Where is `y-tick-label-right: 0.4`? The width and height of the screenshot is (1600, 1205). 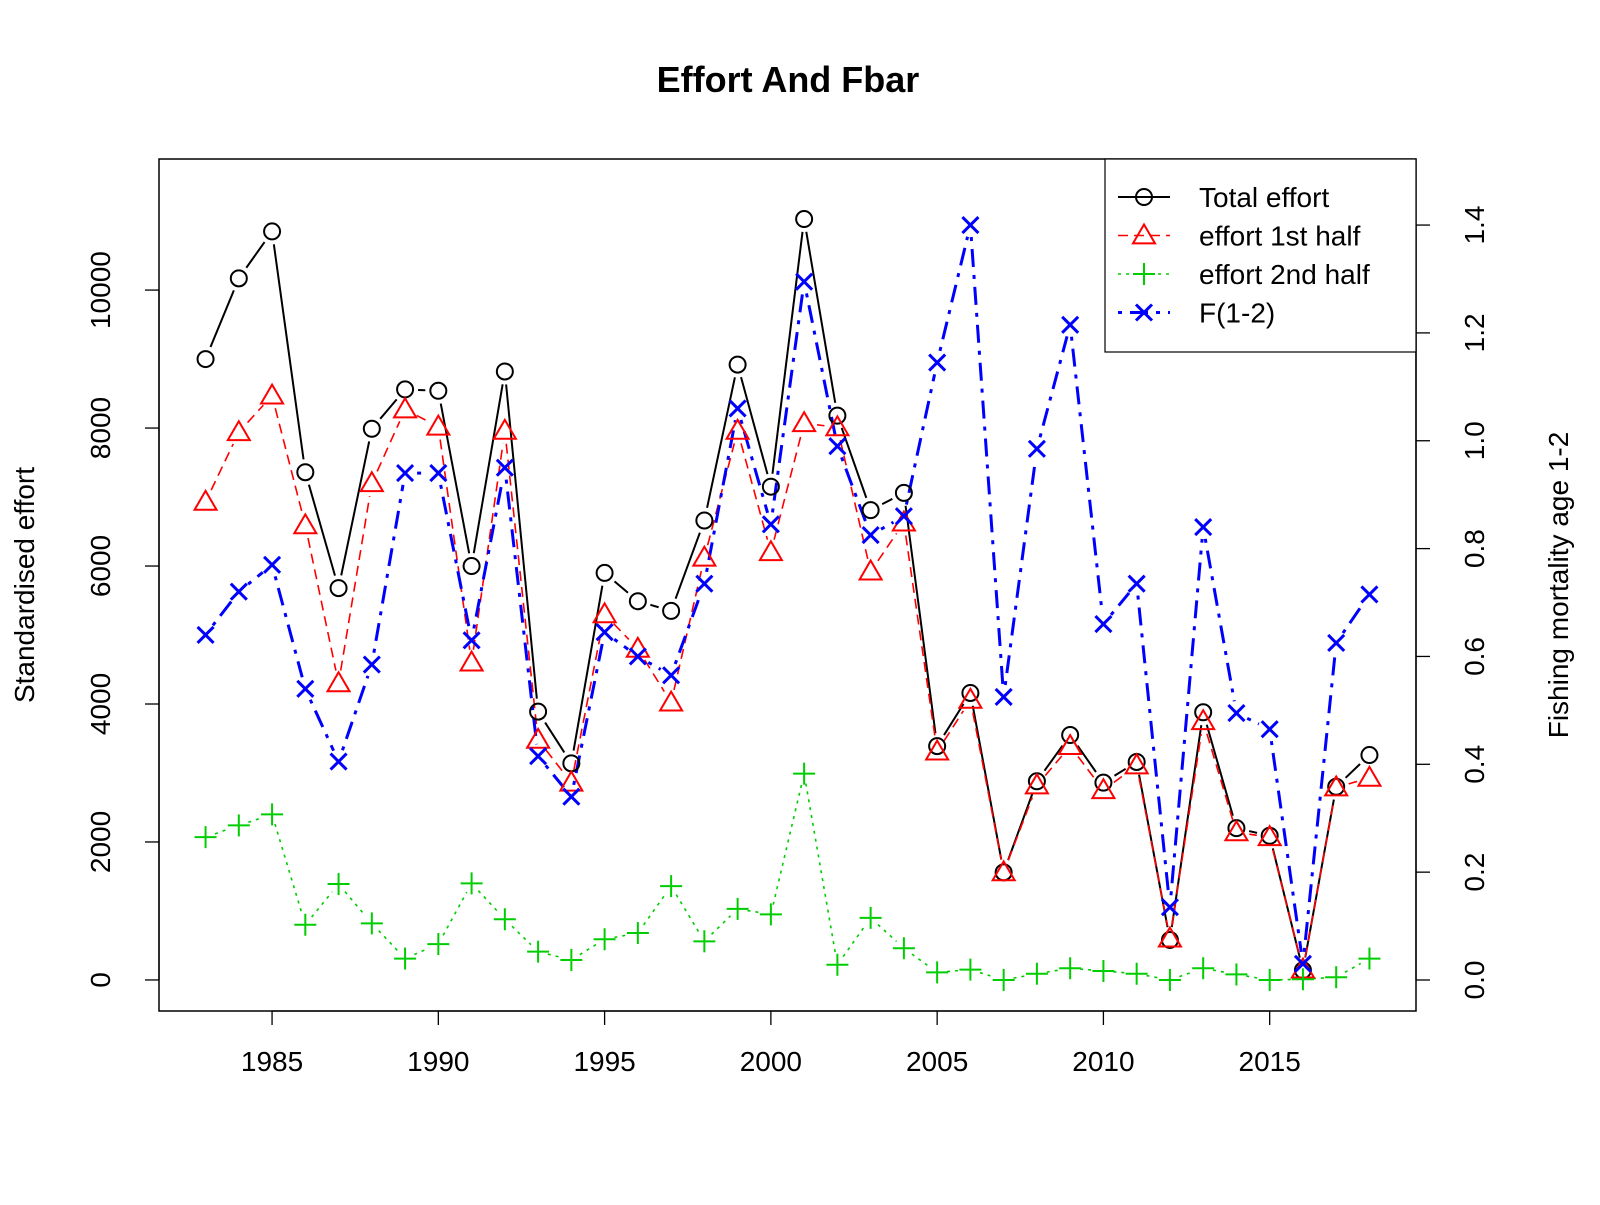 y-tick-label-right: 0.4 is located at coordinates (1474, 764).